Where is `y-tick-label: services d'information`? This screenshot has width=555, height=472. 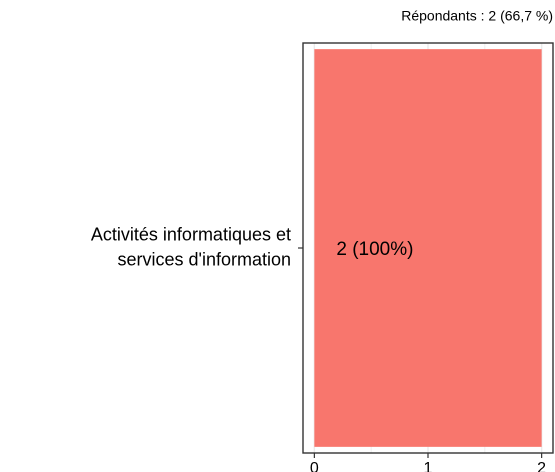
y-tick-label: services d'information is located at coordinates (204, 259).